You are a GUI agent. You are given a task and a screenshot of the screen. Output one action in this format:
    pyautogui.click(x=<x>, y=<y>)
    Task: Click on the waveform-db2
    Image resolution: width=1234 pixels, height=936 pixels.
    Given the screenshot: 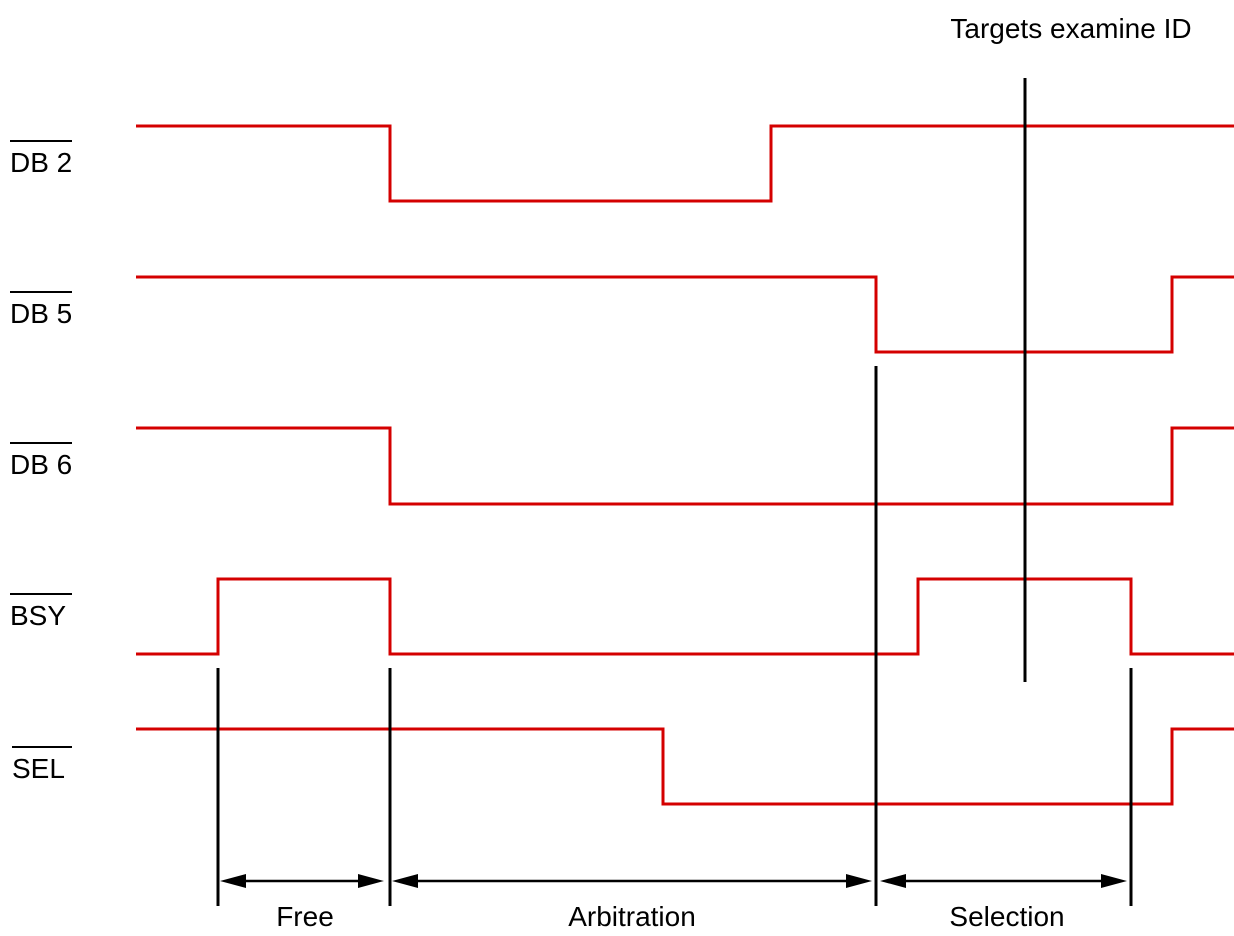 What is the action you would take?
    pyautogui.click(x=685, y=163)
    